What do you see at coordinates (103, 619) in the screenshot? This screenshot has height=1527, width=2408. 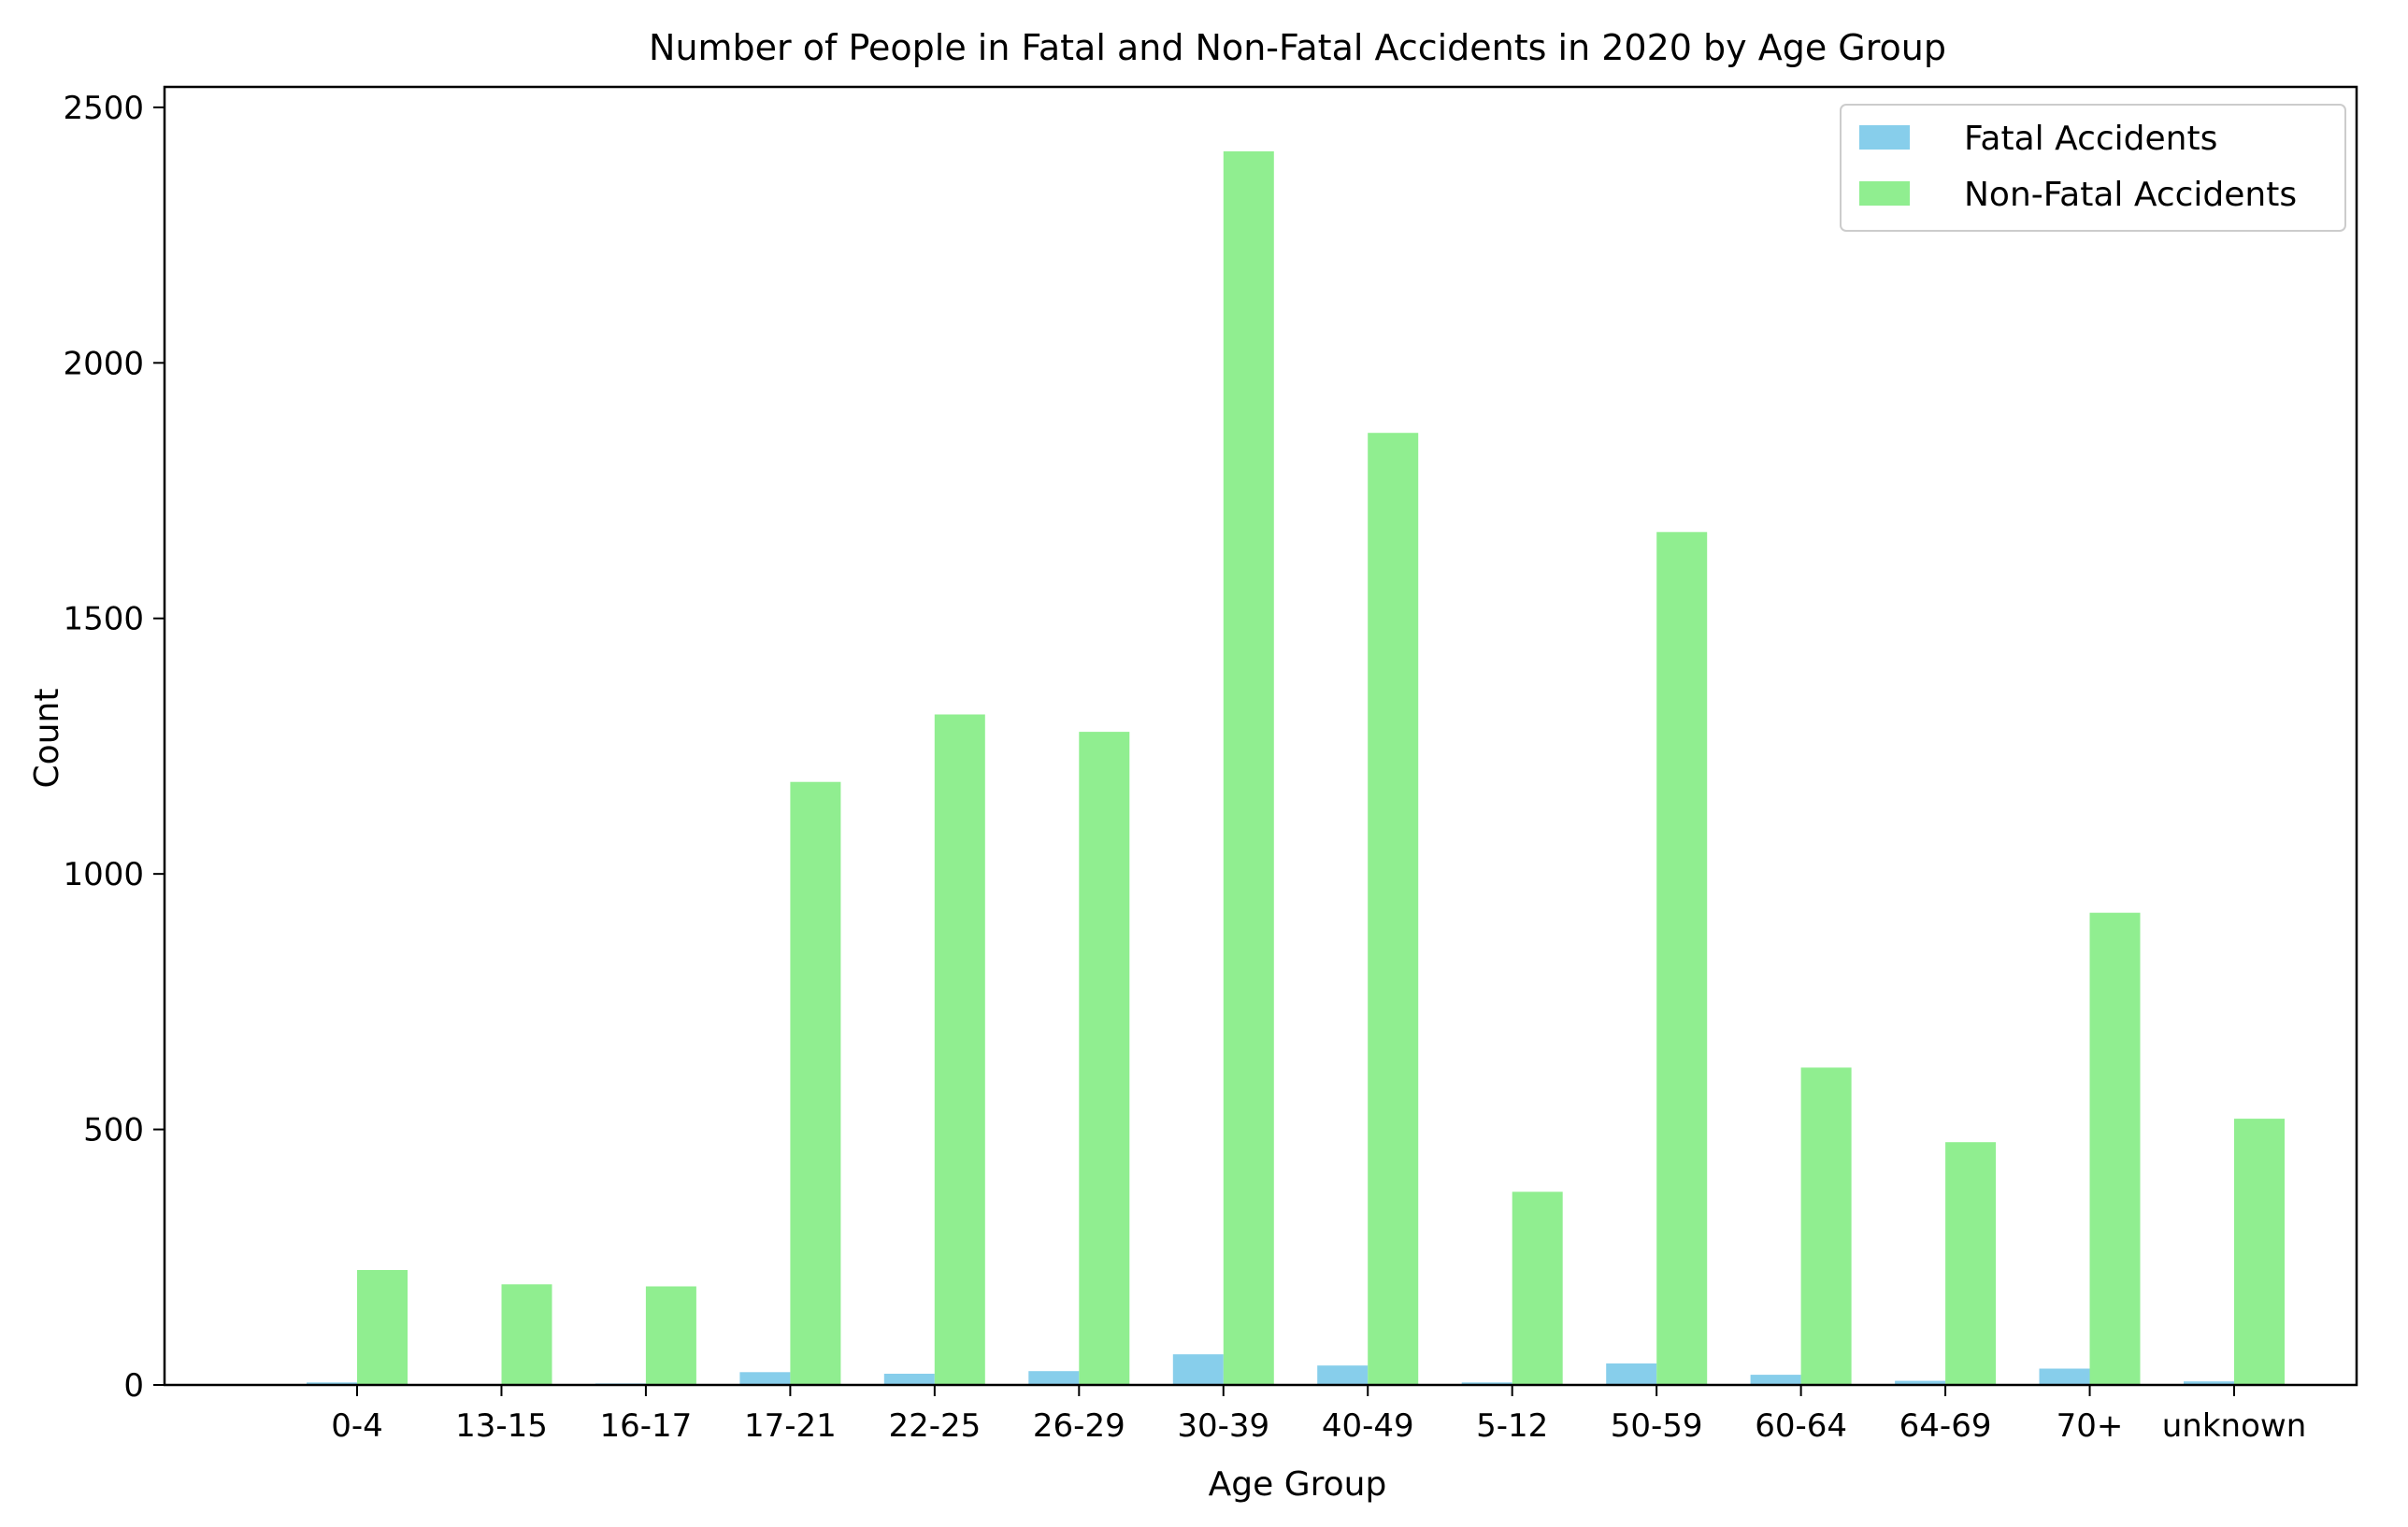 I see `y-tick-label: 1500` at bounding box center [103, 619].